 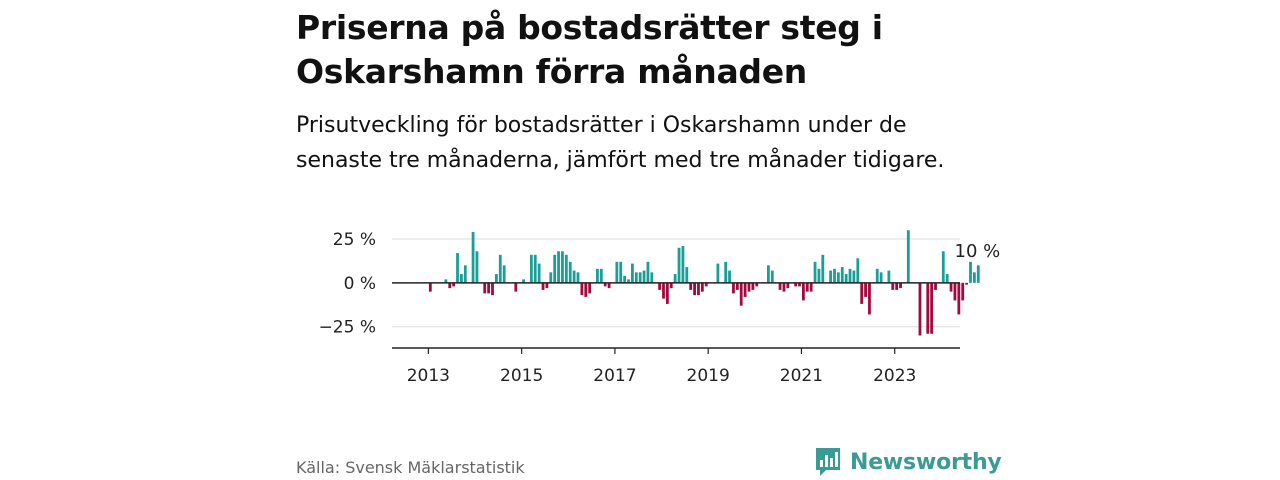 I want to click on x-tick-label: 2017, so click(x=614, y=376).